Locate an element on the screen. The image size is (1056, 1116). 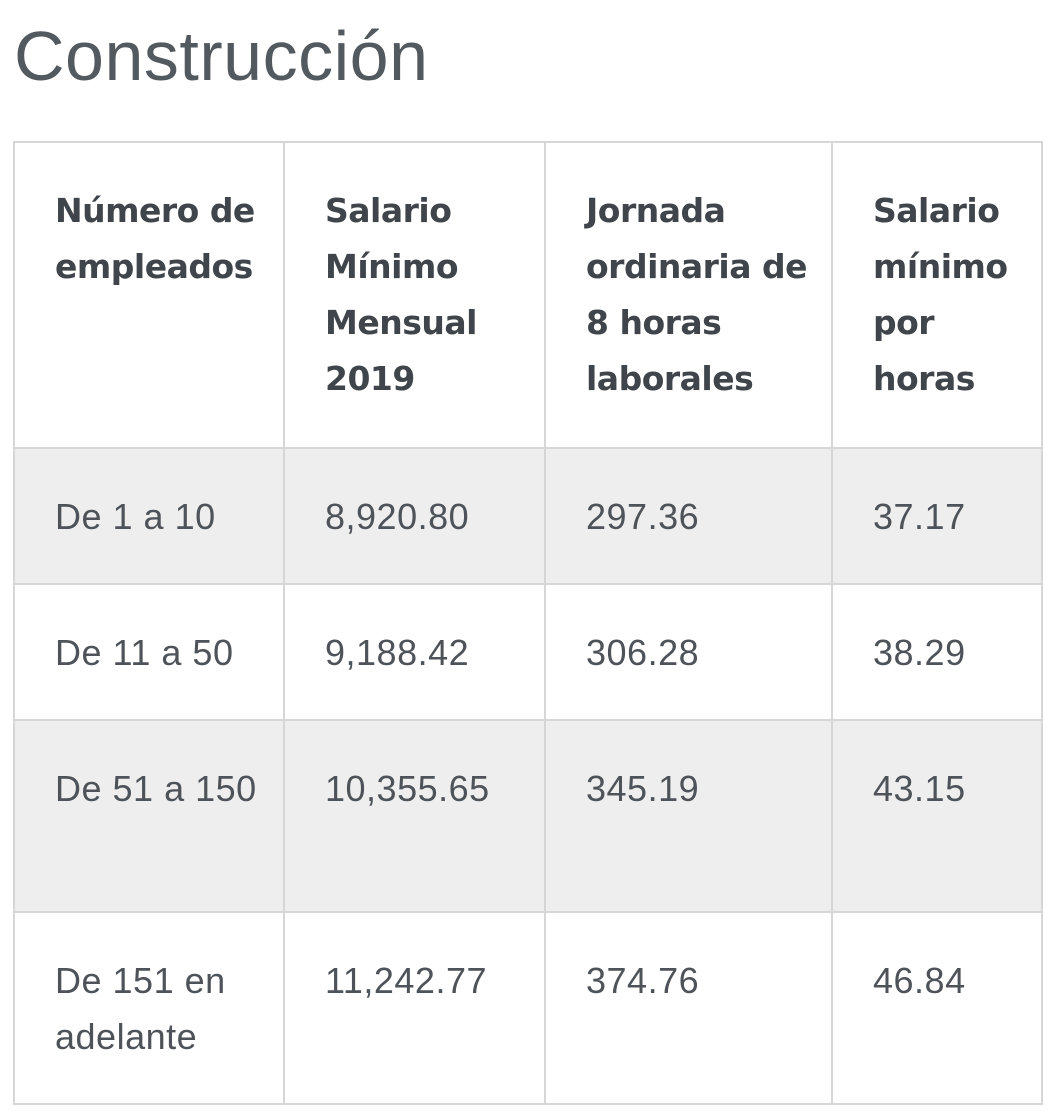
cell-monthly-wage: 8,920.80 is located at coordinates (414, 516).